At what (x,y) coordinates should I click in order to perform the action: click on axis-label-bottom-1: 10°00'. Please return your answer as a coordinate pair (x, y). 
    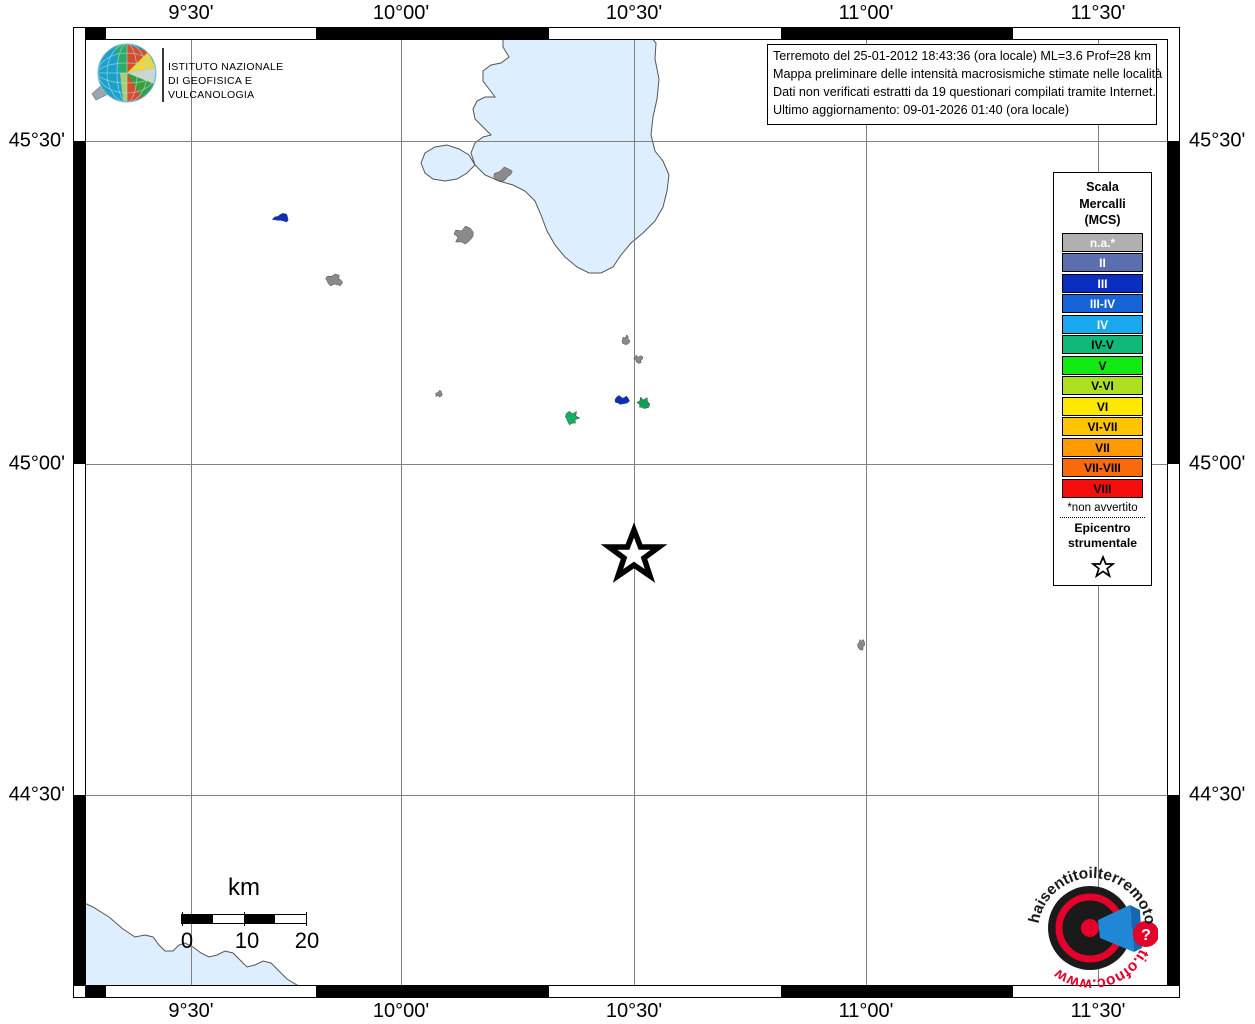
    Looking at the image, I should click on (401, 1011).